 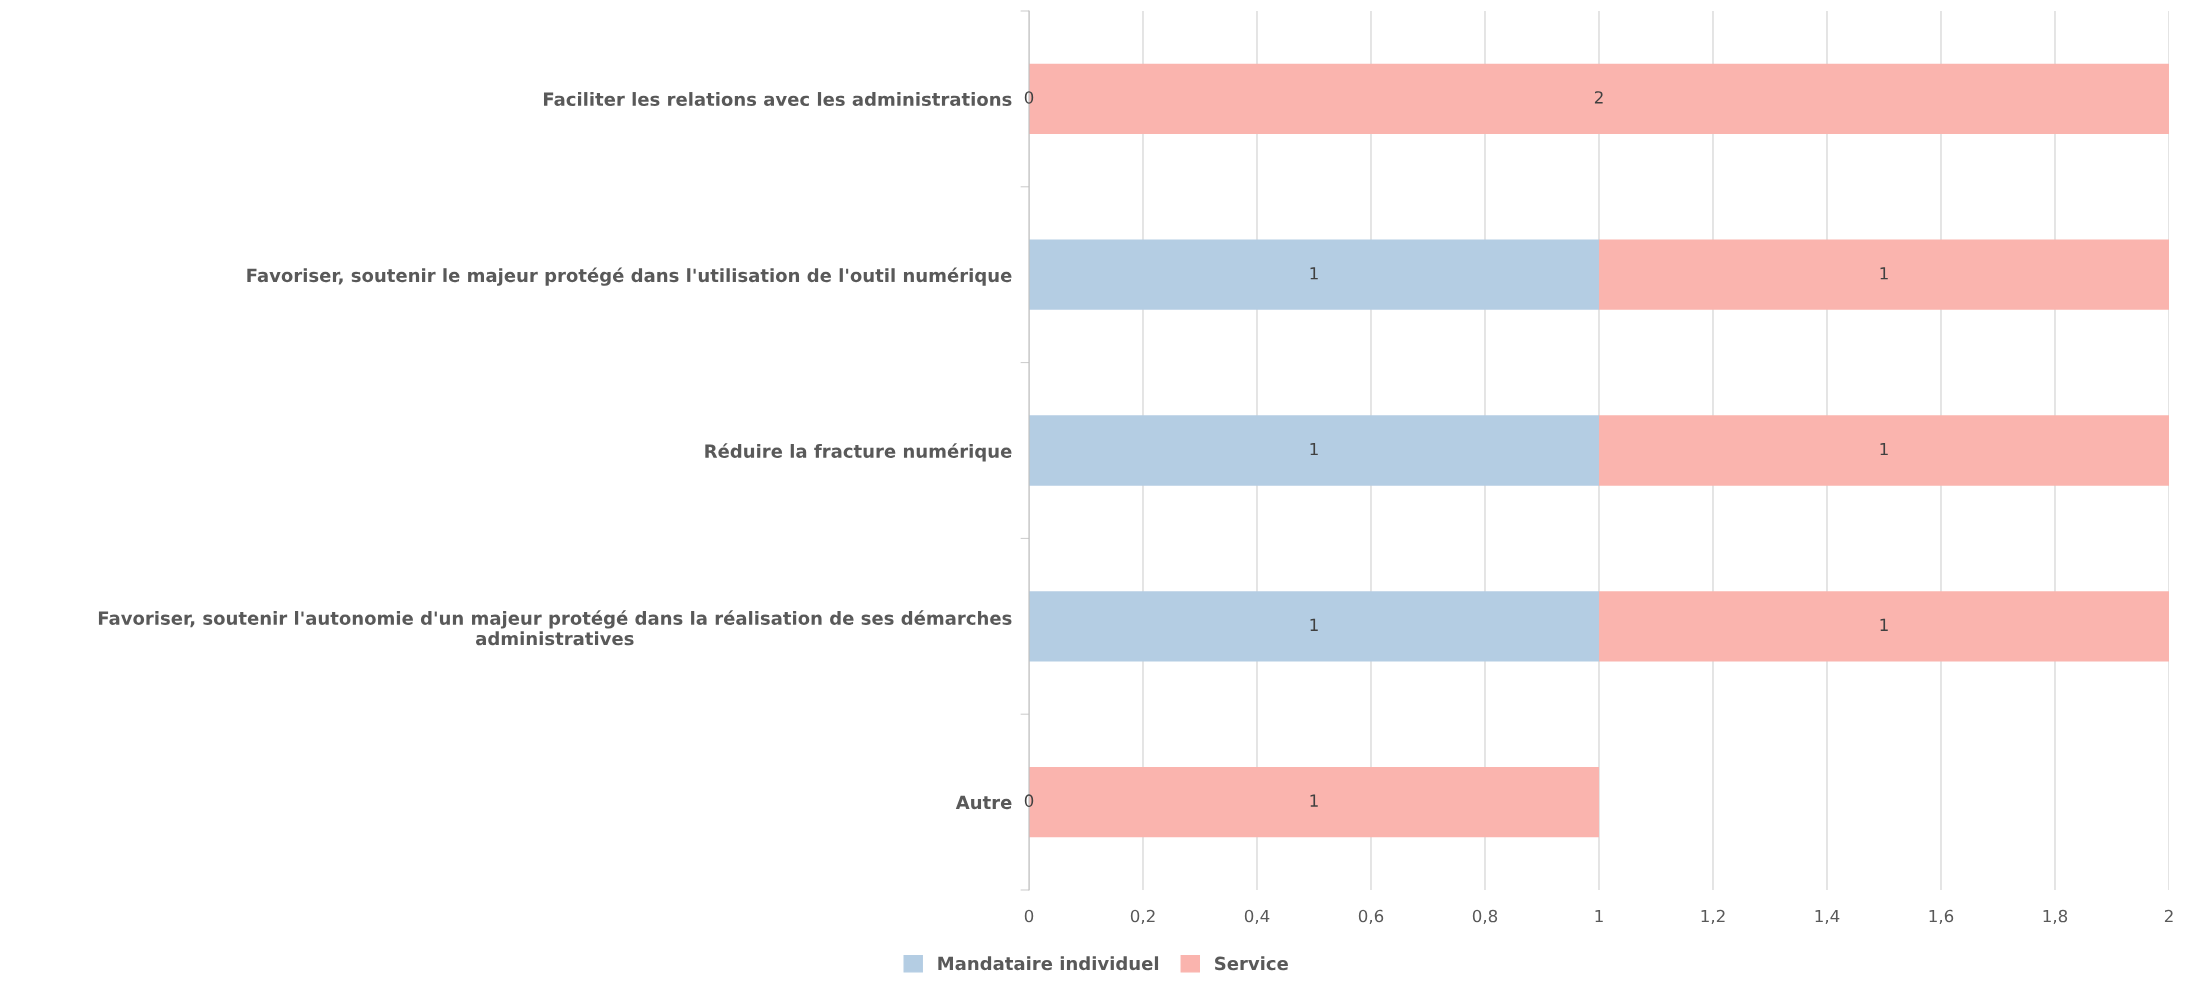 What do you see at coordinates (1048, 963) in the screenshot?
I see `legend-label: Mandataire individuel` at bounding box center [1048, 963].